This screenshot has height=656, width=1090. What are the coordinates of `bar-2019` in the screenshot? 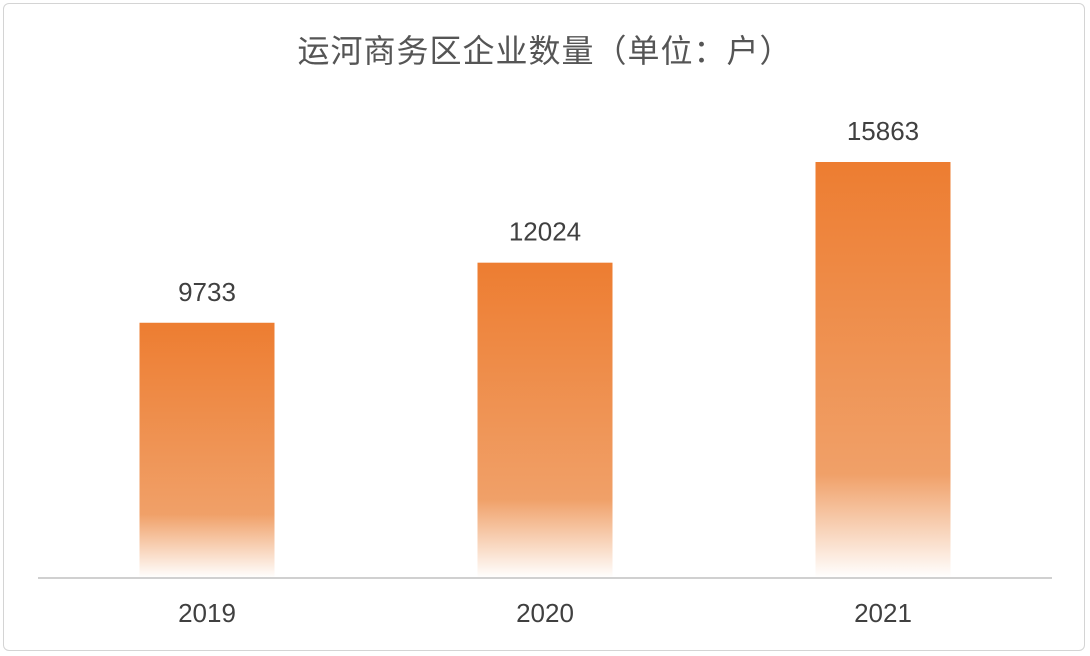 It's located at (207, 450).